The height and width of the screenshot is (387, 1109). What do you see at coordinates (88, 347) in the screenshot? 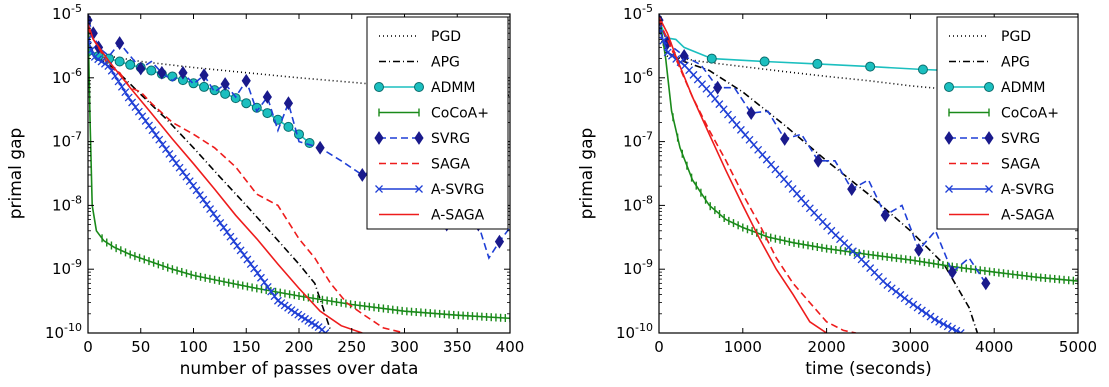
I see `x-tick-label: 0` at bounding box center [88, 347].